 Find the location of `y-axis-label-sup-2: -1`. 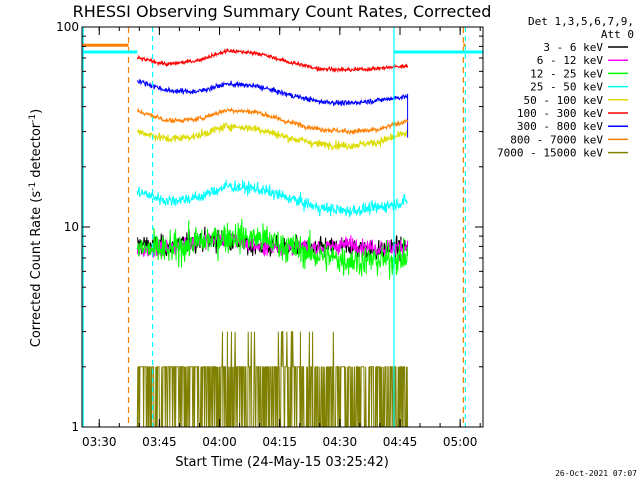

y-axis-label-sup-2: -1 is located at coordinates (33, 118).